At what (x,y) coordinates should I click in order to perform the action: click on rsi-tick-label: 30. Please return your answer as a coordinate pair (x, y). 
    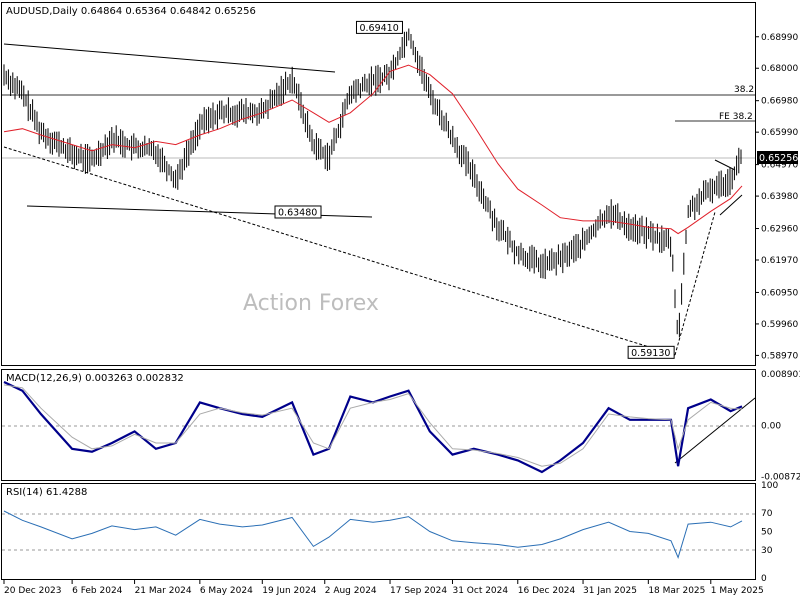
    Looking at the image, I should click on (767, 551).